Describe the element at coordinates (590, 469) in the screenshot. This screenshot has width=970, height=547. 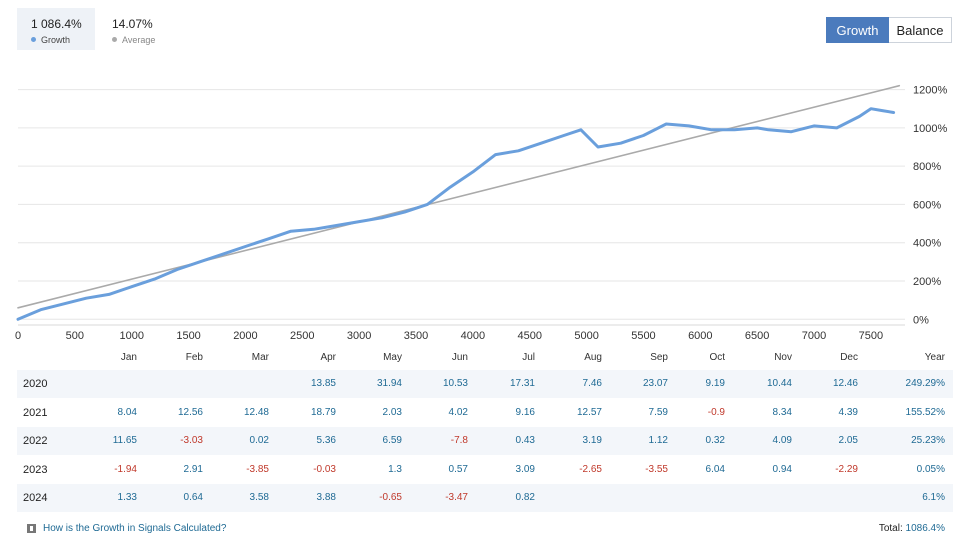
I see `month-value-cell: -2.65` at that location.